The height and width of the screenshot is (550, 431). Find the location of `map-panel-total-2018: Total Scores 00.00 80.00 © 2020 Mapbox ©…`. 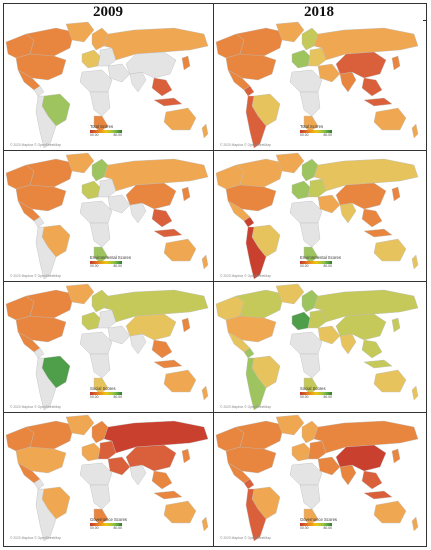

map-panel-total-2018: Total Scores 00.00 80.00 © 2020 Mapbox ©… is located at coordinates (318, 85).